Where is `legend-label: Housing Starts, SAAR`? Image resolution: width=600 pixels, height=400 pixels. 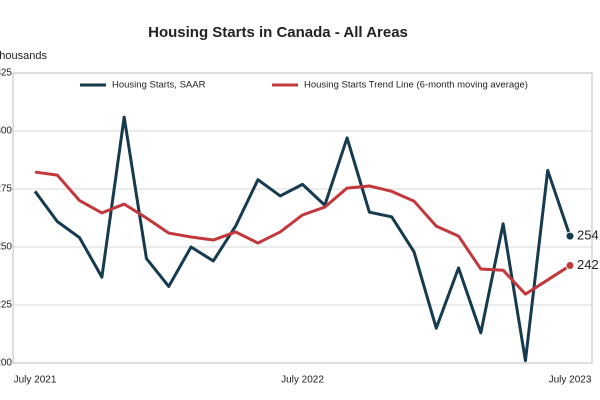 legend-label: Housing Starts, SAAR is located at coordinates (159, 85).